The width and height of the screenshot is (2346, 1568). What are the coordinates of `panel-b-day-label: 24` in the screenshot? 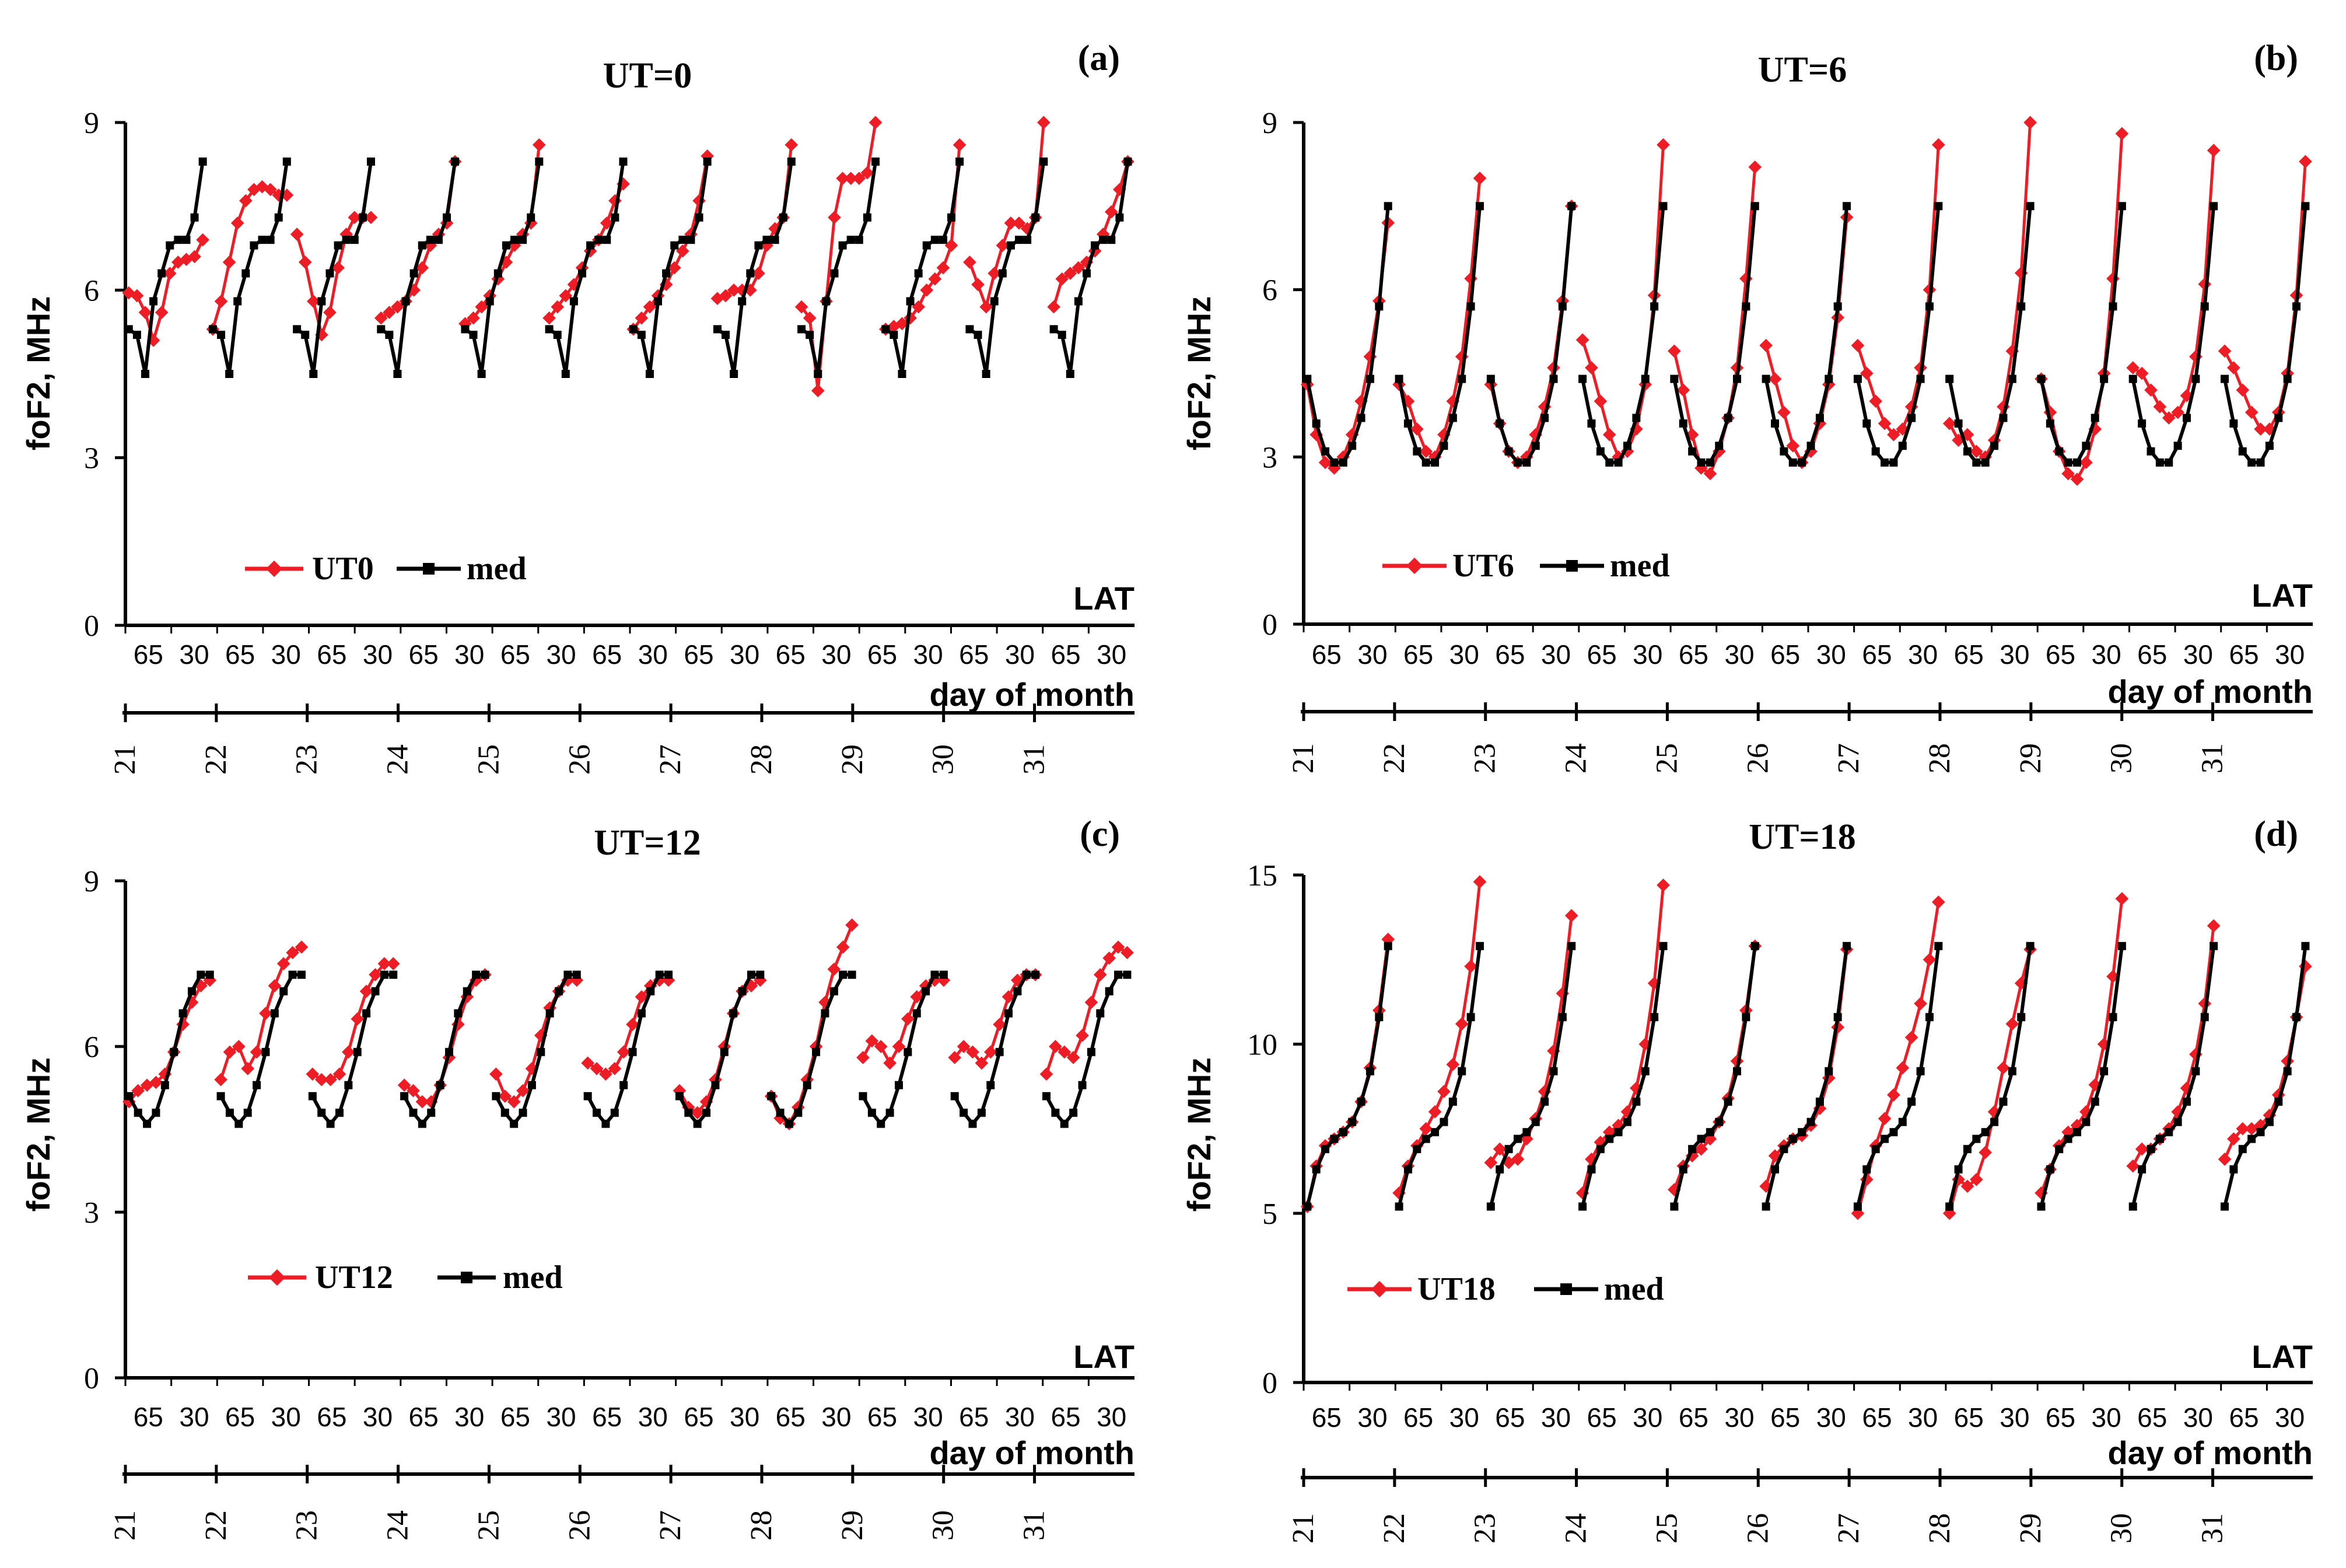 It's located at (1576, 758).